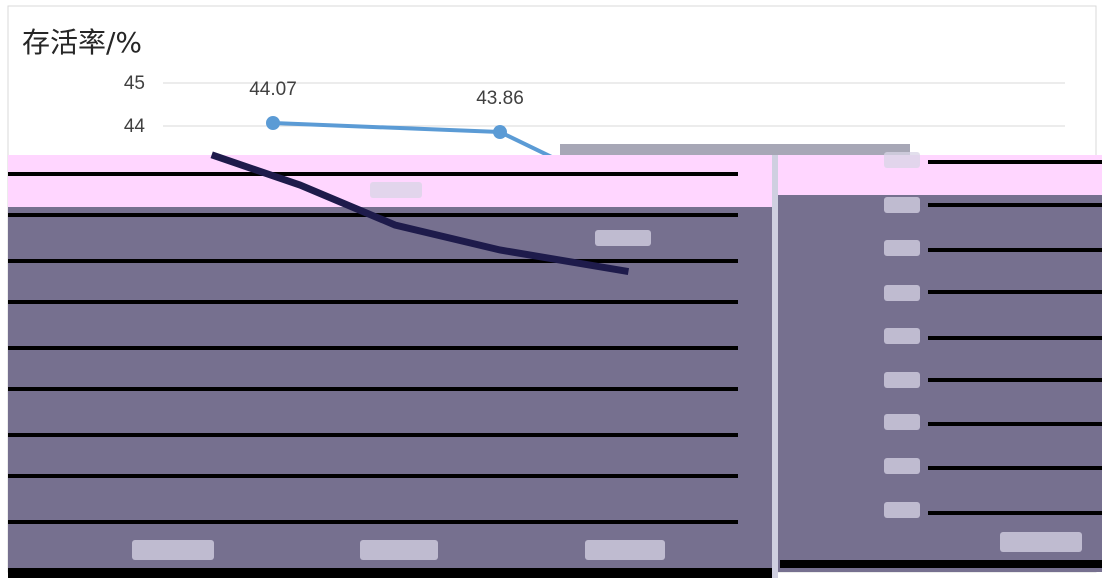 The image size is (1102, 578). What do you see at coordinates (413, 139) in the screenshot?
I see `series-layer` at bounding box center [413, 139].